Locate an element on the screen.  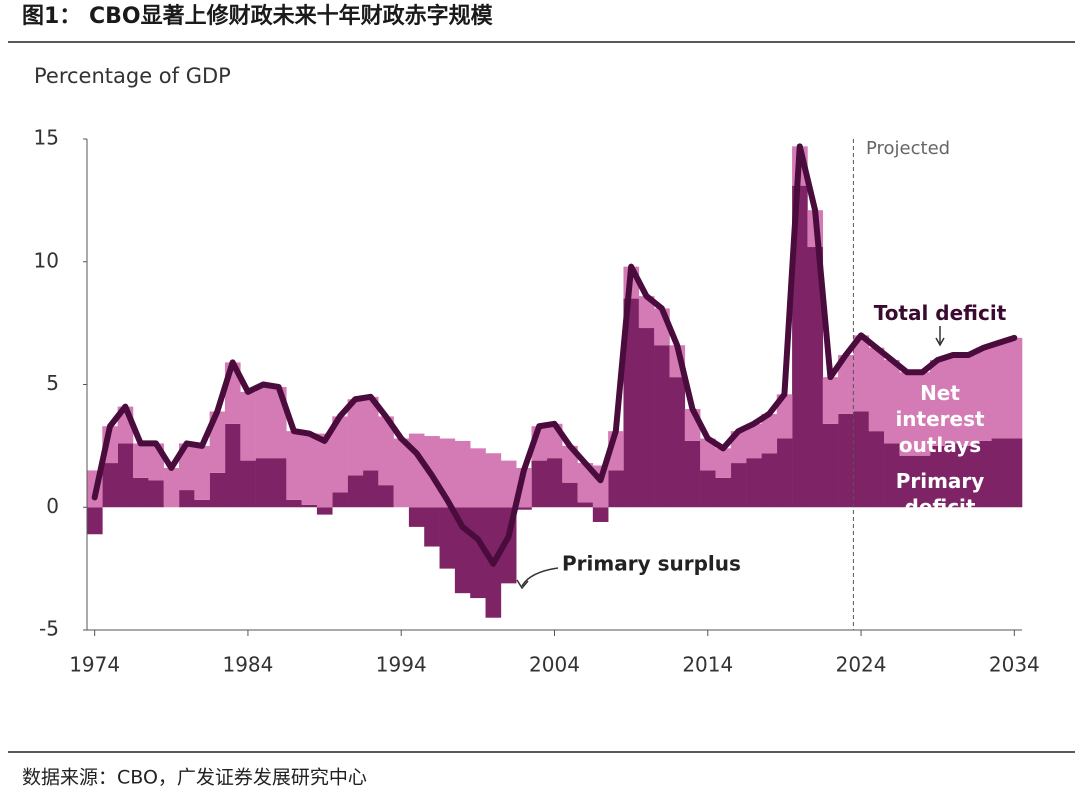
surplus-arrow-head is located at coordinates (522, 584).